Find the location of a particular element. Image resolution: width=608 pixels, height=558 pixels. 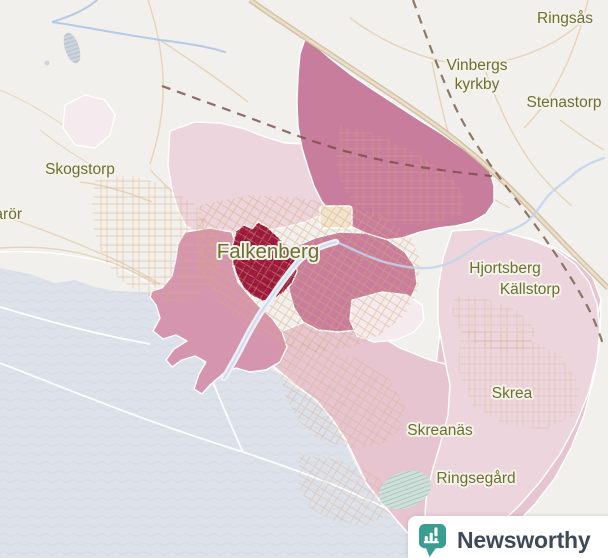

place-label-kallstorp: Källstorp is located at coordinates (530, 289).